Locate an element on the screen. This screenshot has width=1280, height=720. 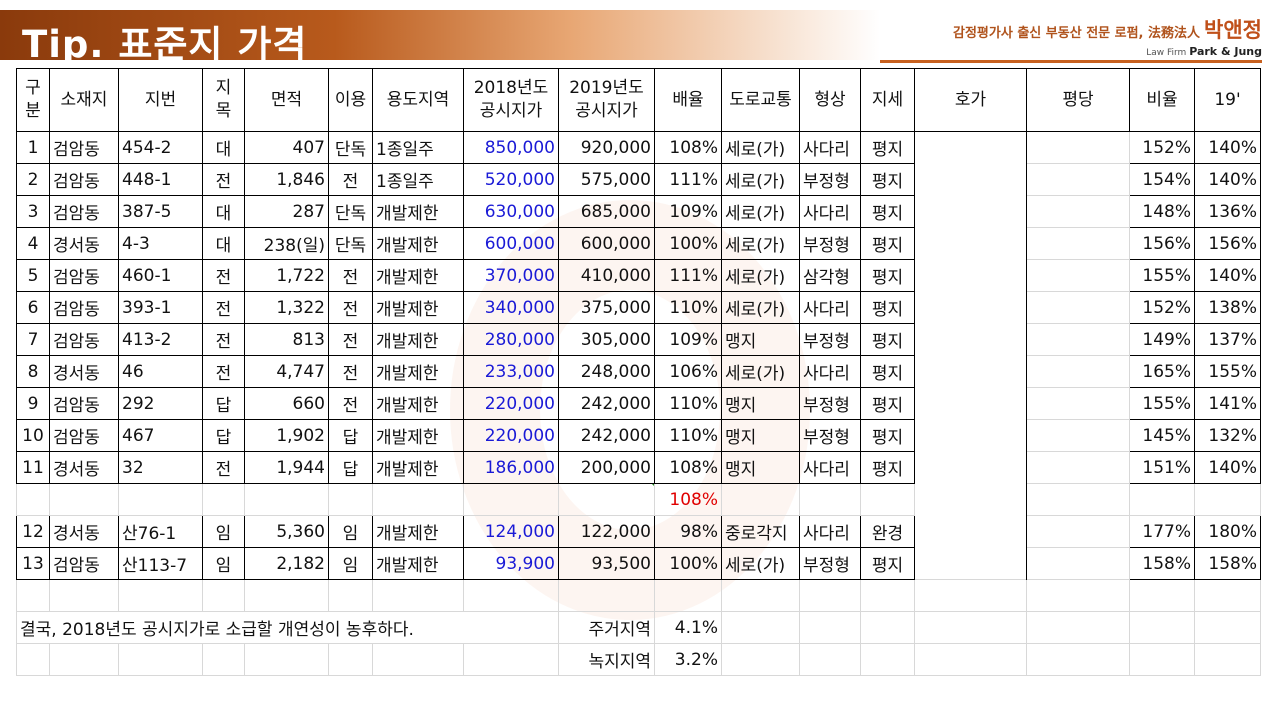
row-area: 813 is located at coordinates (286, 339).